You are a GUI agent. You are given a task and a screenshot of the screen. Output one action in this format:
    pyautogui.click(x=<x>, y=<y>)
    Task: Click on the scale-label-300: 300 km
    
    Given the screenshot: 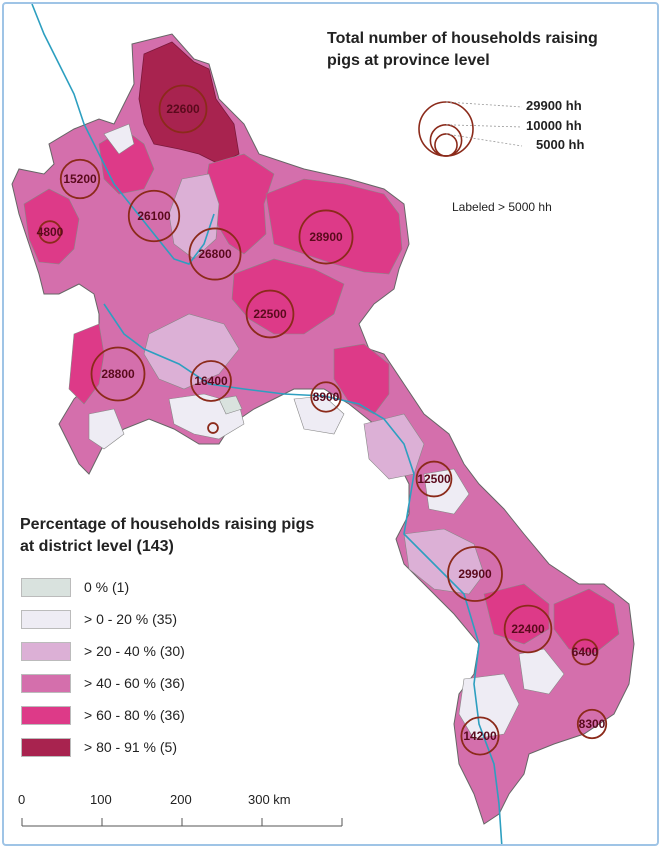 What is the action you would take?
    pyautogui.click(x=269, y=799)
    